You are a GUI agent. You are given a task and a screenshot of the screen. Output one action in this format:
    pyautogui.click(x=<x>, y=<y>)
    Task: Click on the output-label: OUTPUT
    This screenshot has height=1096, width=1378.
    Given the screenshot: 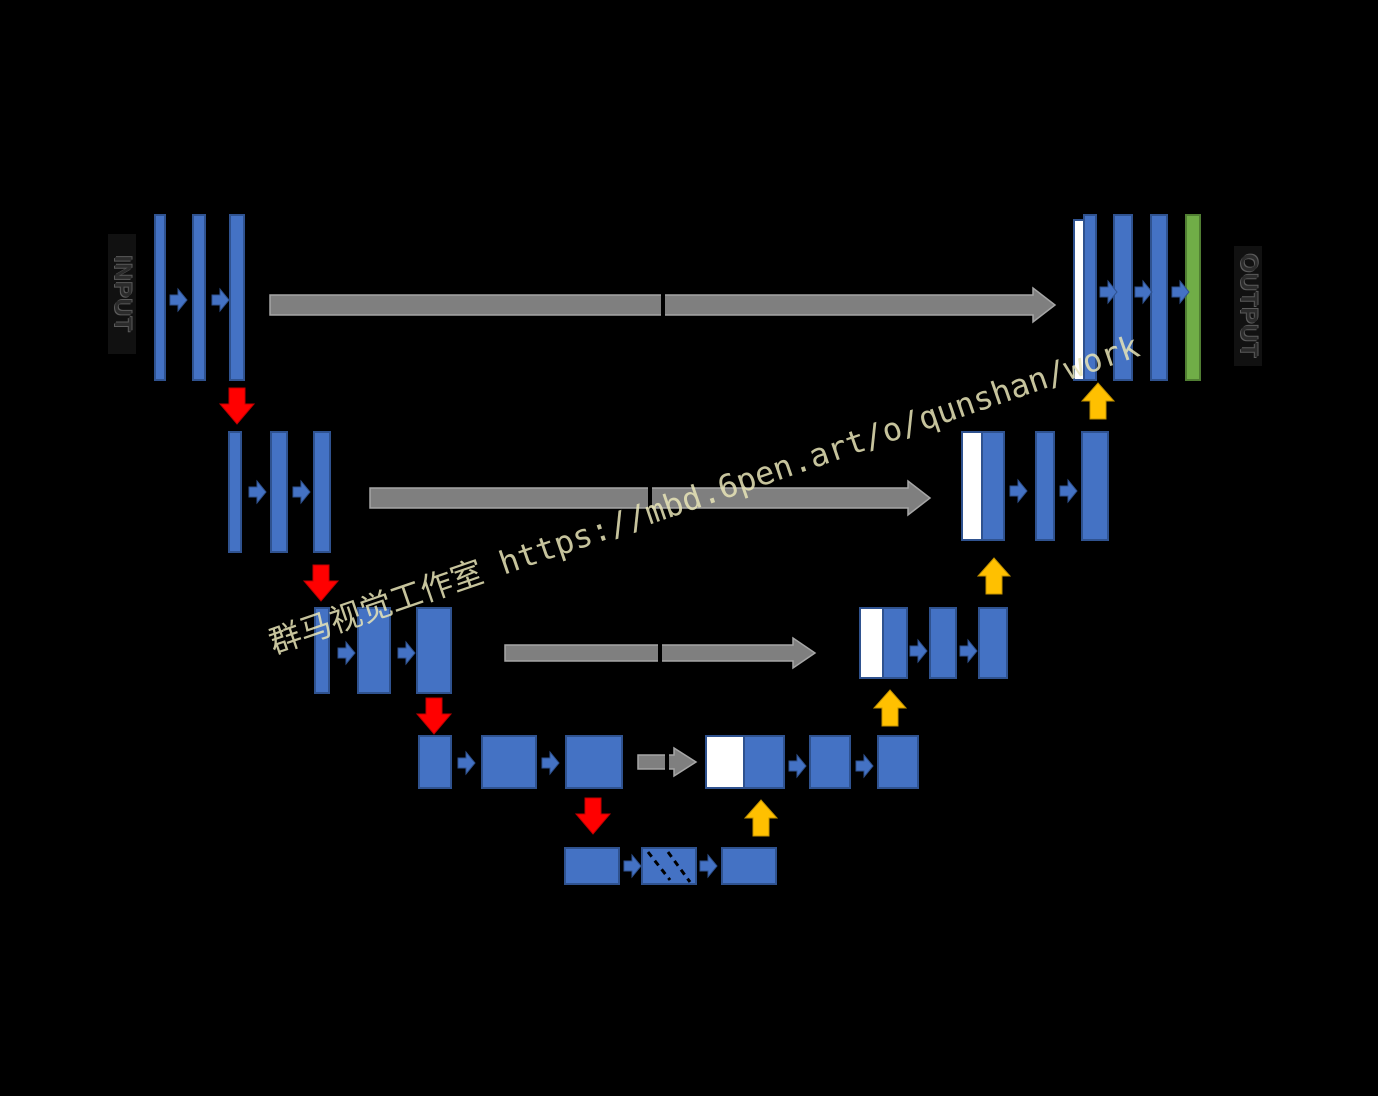 What is the action you would take?
    pyautogui.click(x=1248, y=306)
    